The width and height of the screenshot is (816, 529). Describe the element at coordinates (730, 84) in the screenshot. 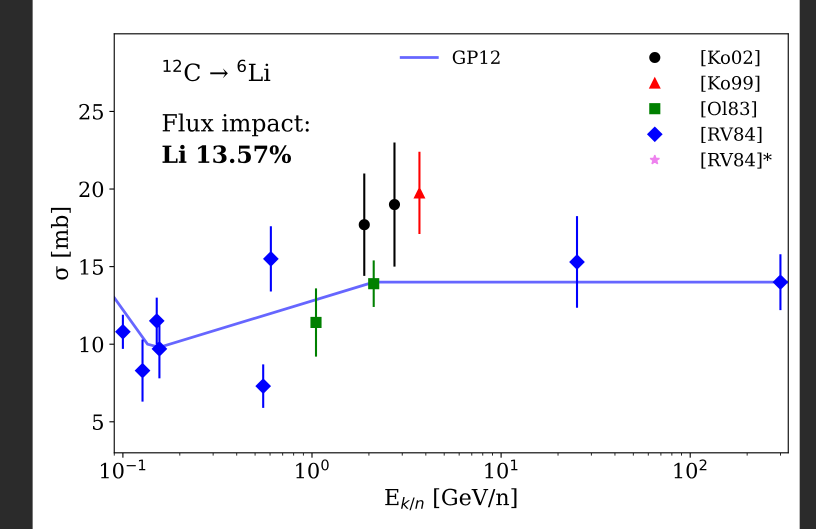

I see `legend-label: [Ko99]` at that location.